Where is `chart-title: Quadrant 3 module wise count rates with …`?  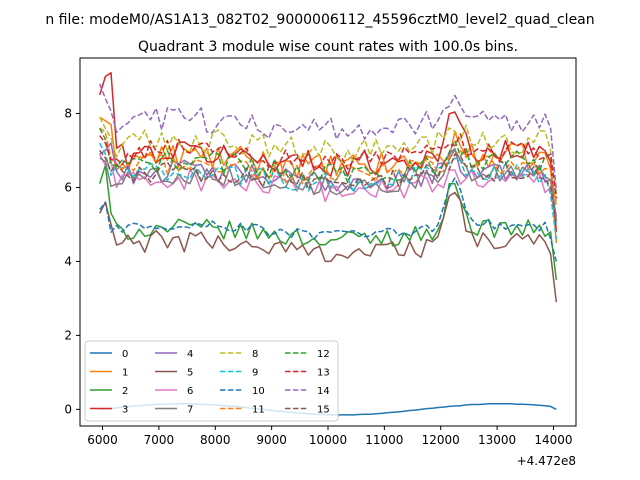
chart-title: Quadrant 3 module wise count rates with … is located at coordinates (328, 47).